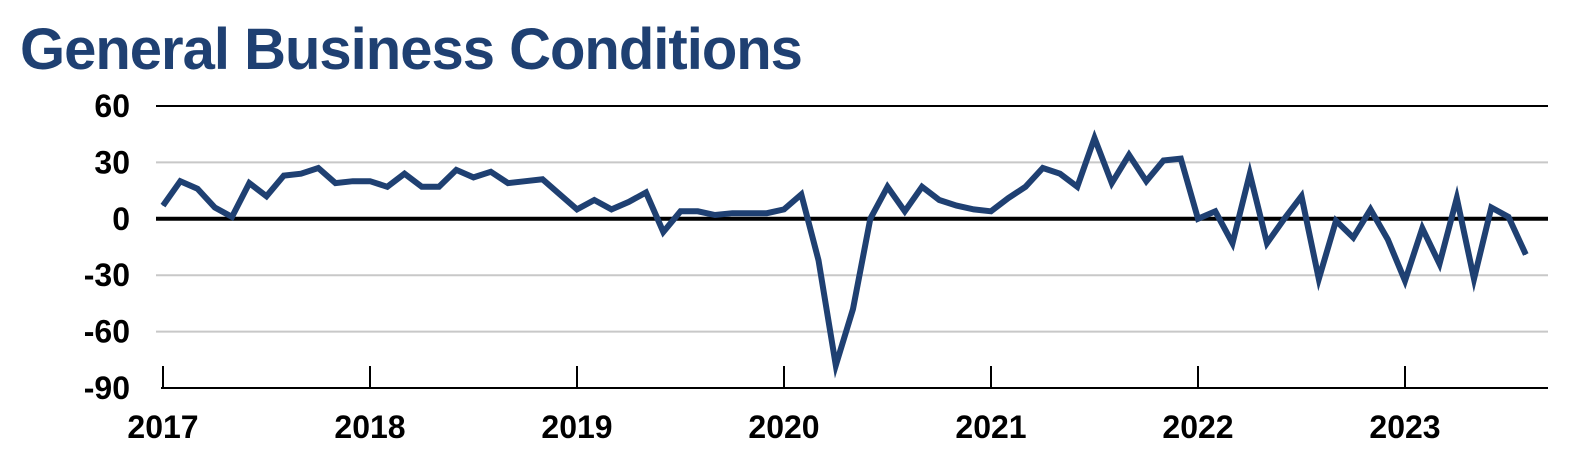 Image resolution: width=1574 pixels, height=474 pixels. What do you see at coordinates (411, 49) in the screenshot?
I see `chart-title: General Business Conditions` at bounding box center [411, 49].